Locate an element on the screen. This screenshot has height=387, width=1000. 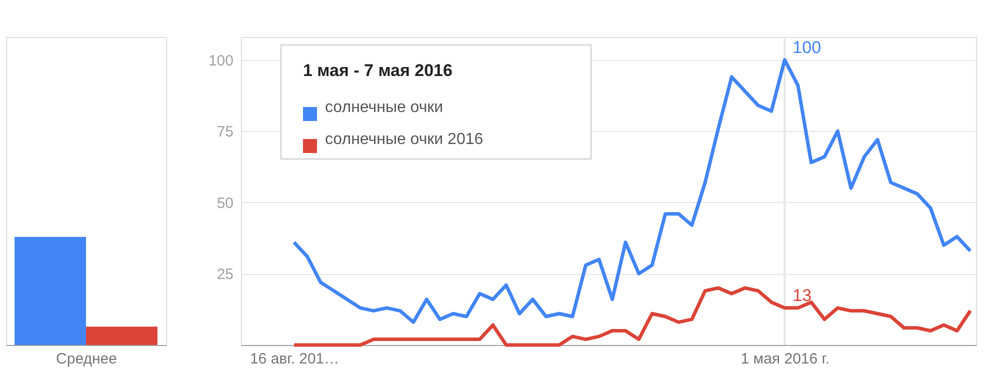
y-tick-label: 25 is located at coordinates (225, 275).